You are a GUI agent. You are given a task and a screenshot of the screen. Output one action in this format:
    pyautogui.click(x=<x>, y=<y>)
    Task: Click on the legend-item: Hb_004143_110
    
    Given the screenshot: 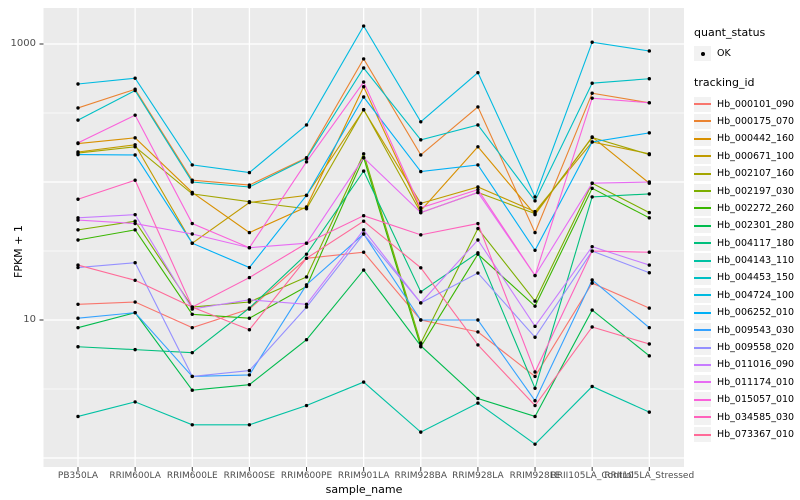 What is the action you would take?
    pyautogui.click(x=747, y=260)
    